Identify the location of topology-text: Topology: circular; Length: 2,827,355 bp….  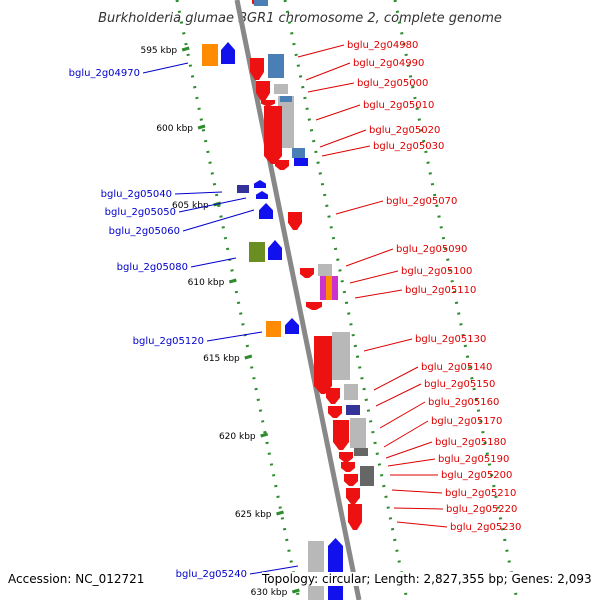
(427, 579).